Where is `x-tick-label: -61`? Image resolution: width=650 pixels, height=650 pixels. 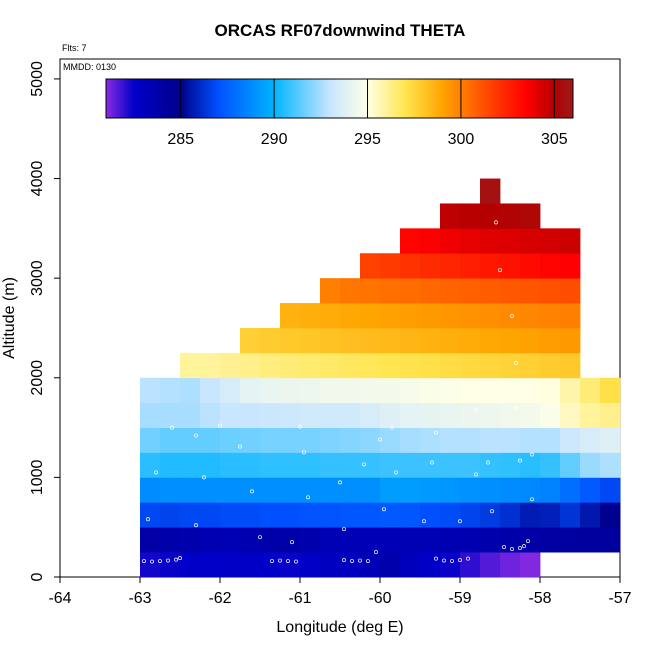 x-tick-label: -61 is located at coordinates (299, 598).